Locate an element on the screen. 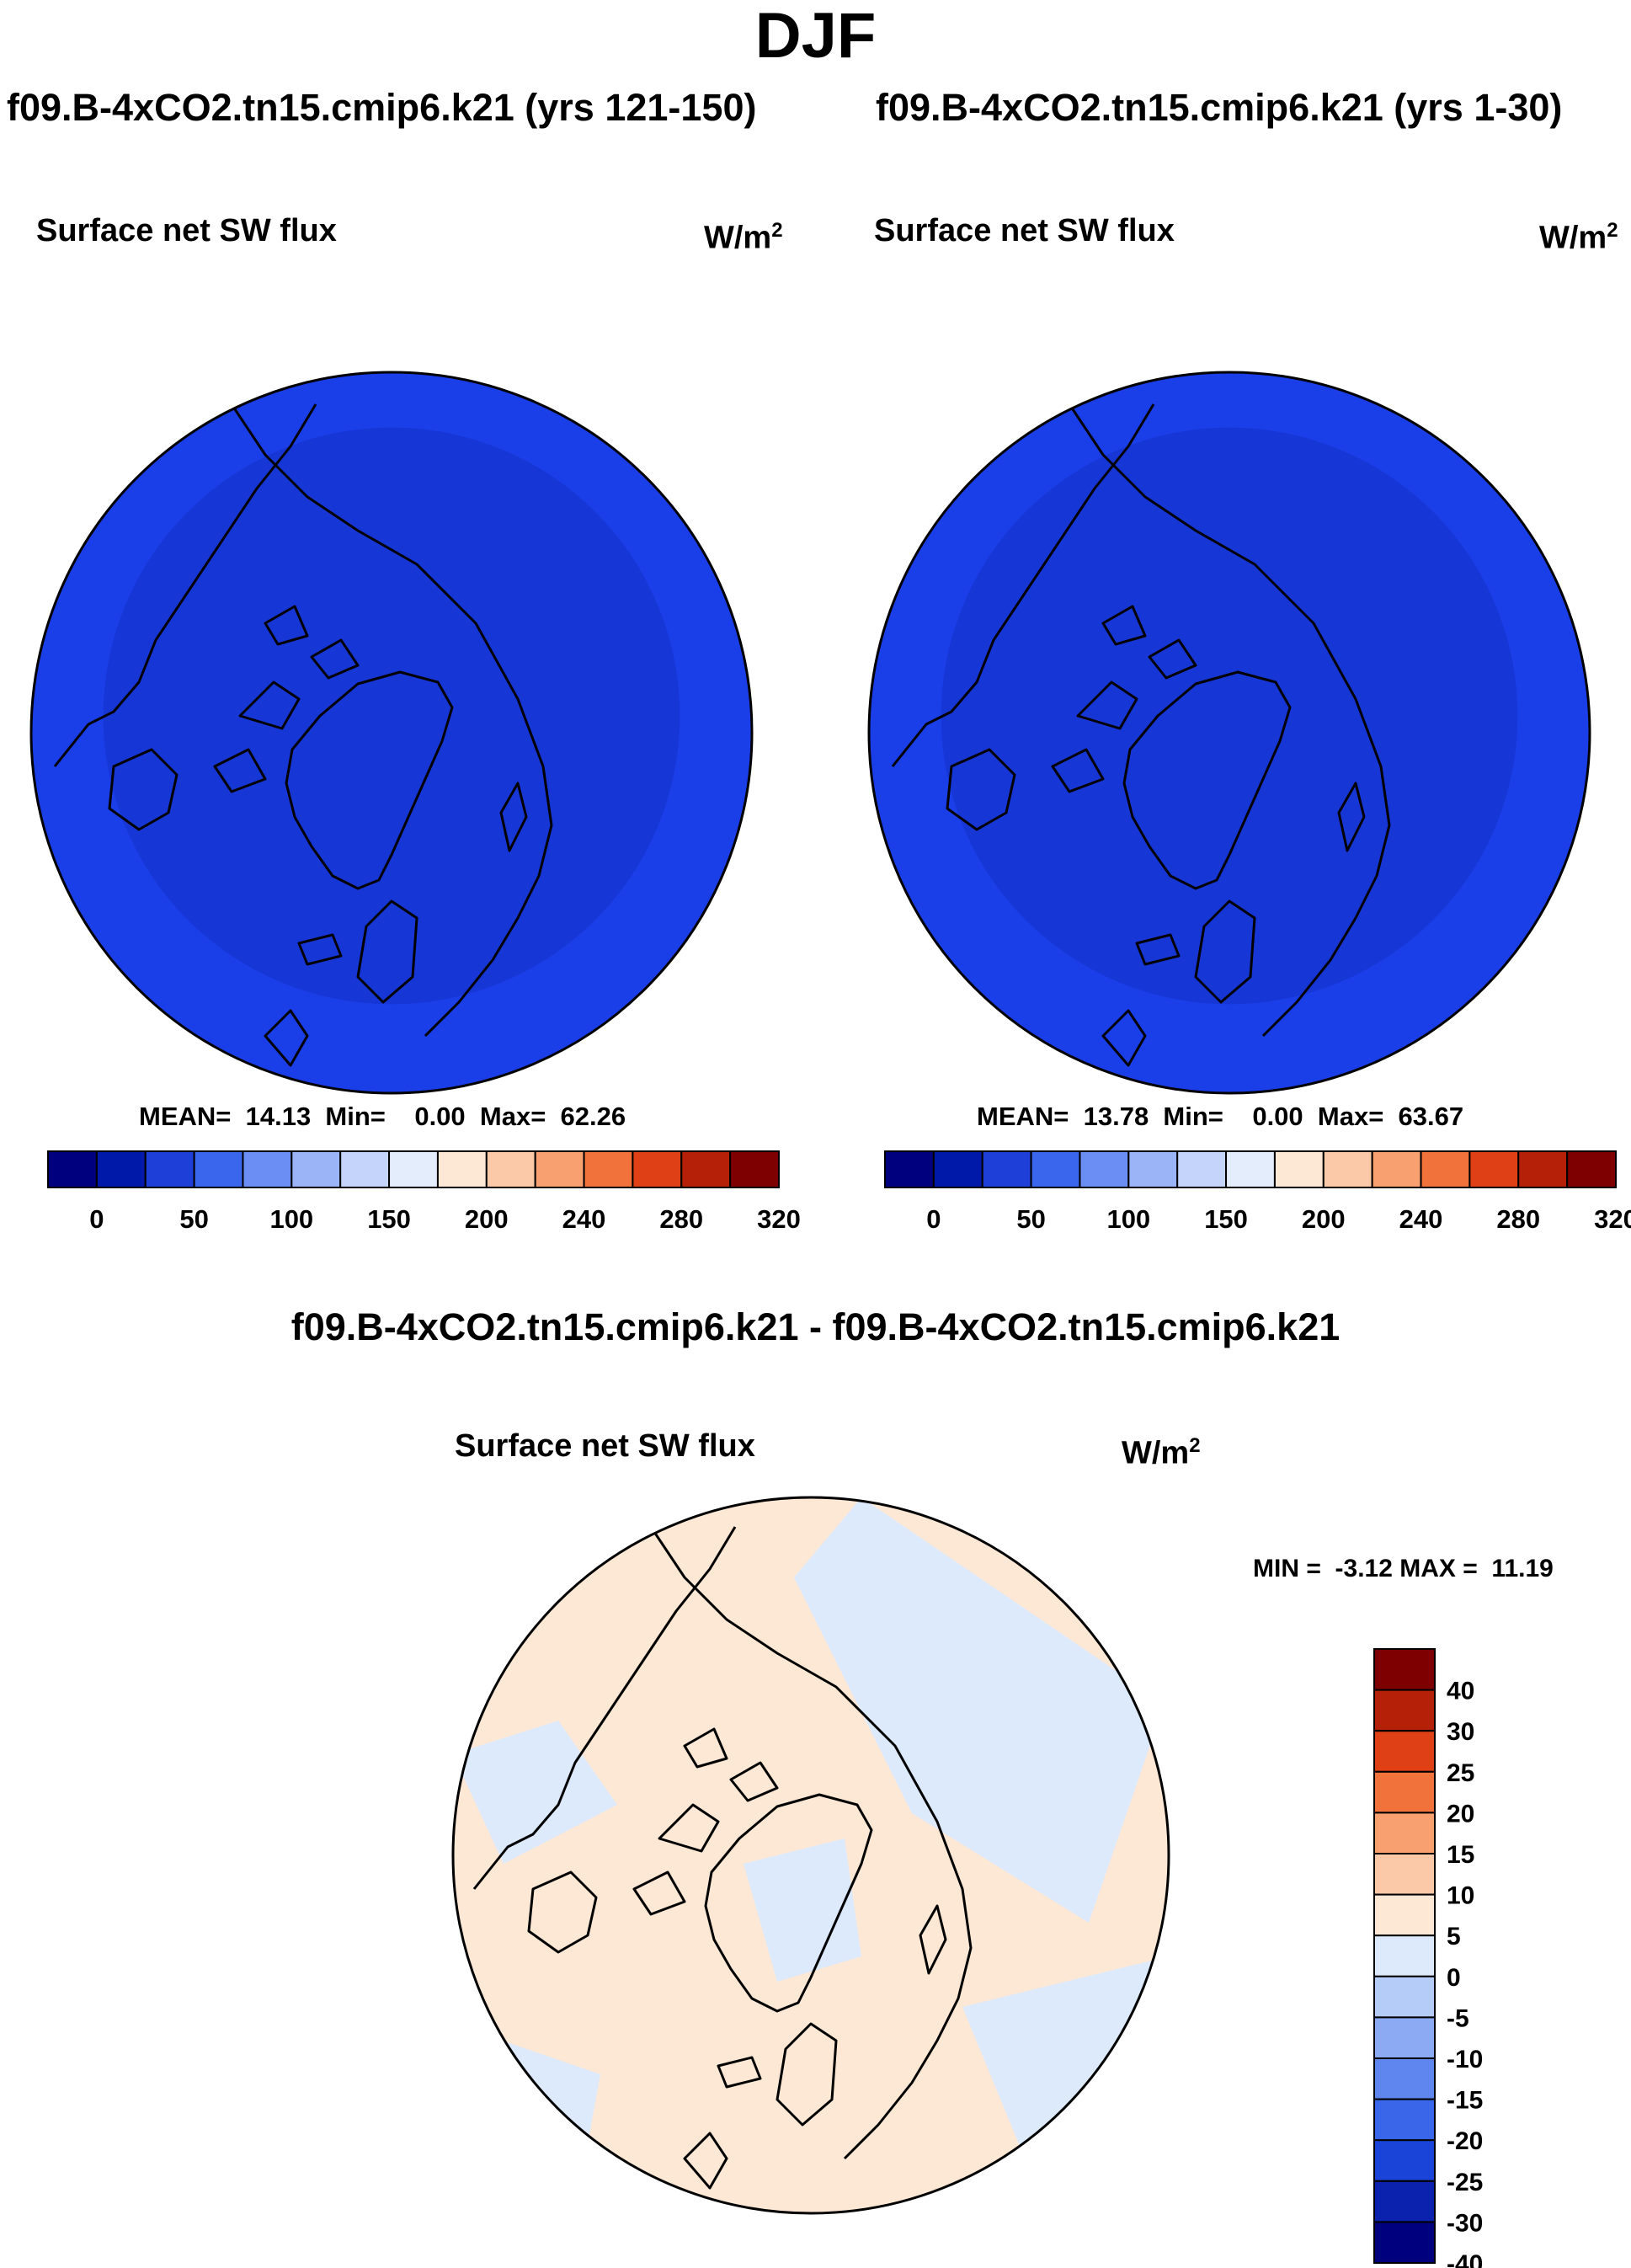 The image size is (1631, 2268). panel-1-stats: MEAN= 14.13 Min= 0.00 Max= 62.26 is located at coordinates (382, 1116).